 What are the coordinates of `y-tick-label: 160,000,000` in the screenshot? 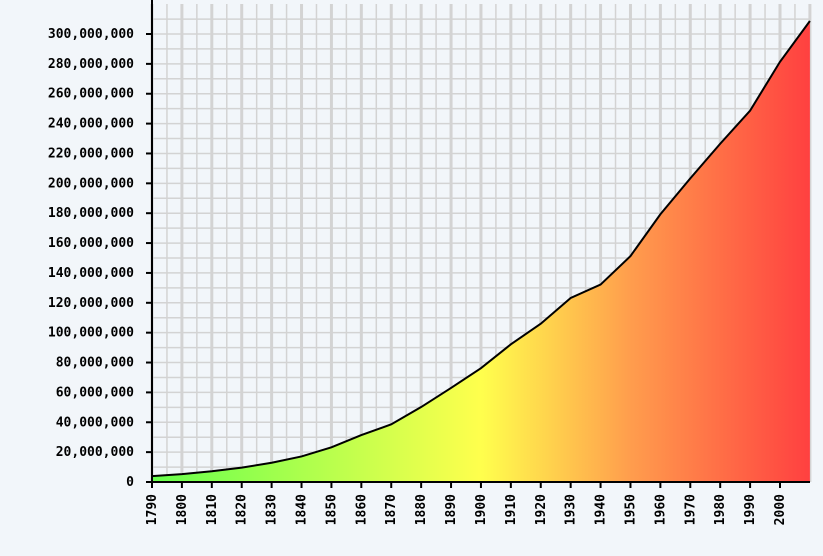 It's located at (91, 243).